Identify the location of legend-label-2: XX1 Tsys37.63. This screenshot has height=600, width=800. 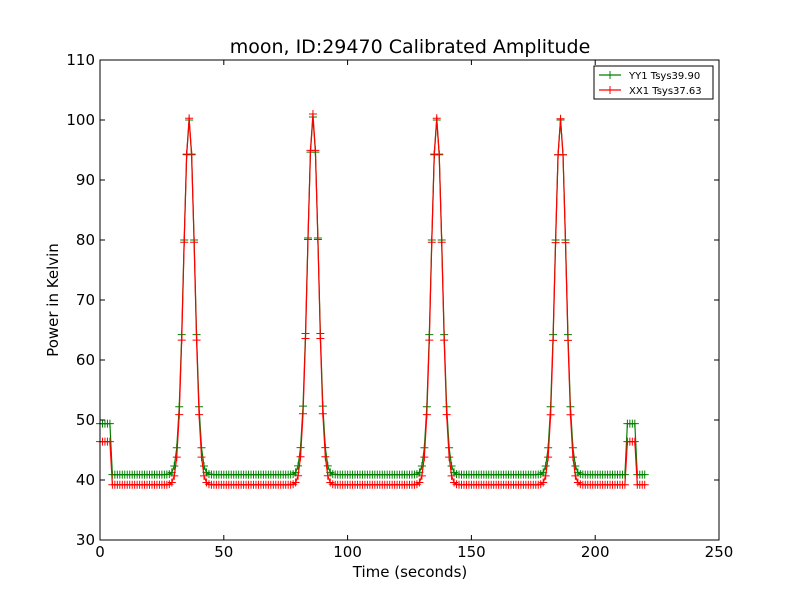
(665, 91).